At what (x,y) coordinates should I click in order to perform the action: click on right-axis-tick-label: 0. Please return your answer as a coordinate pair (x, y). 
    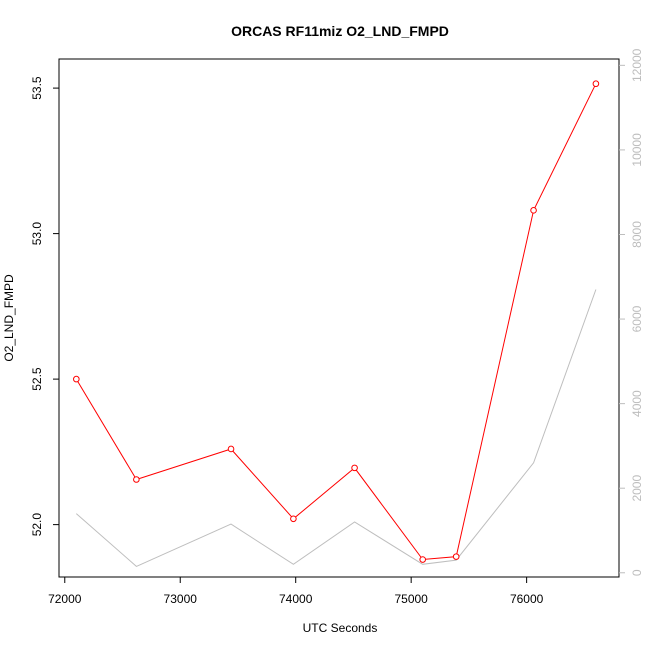
    Looking at the image, I should click on (637, 572).